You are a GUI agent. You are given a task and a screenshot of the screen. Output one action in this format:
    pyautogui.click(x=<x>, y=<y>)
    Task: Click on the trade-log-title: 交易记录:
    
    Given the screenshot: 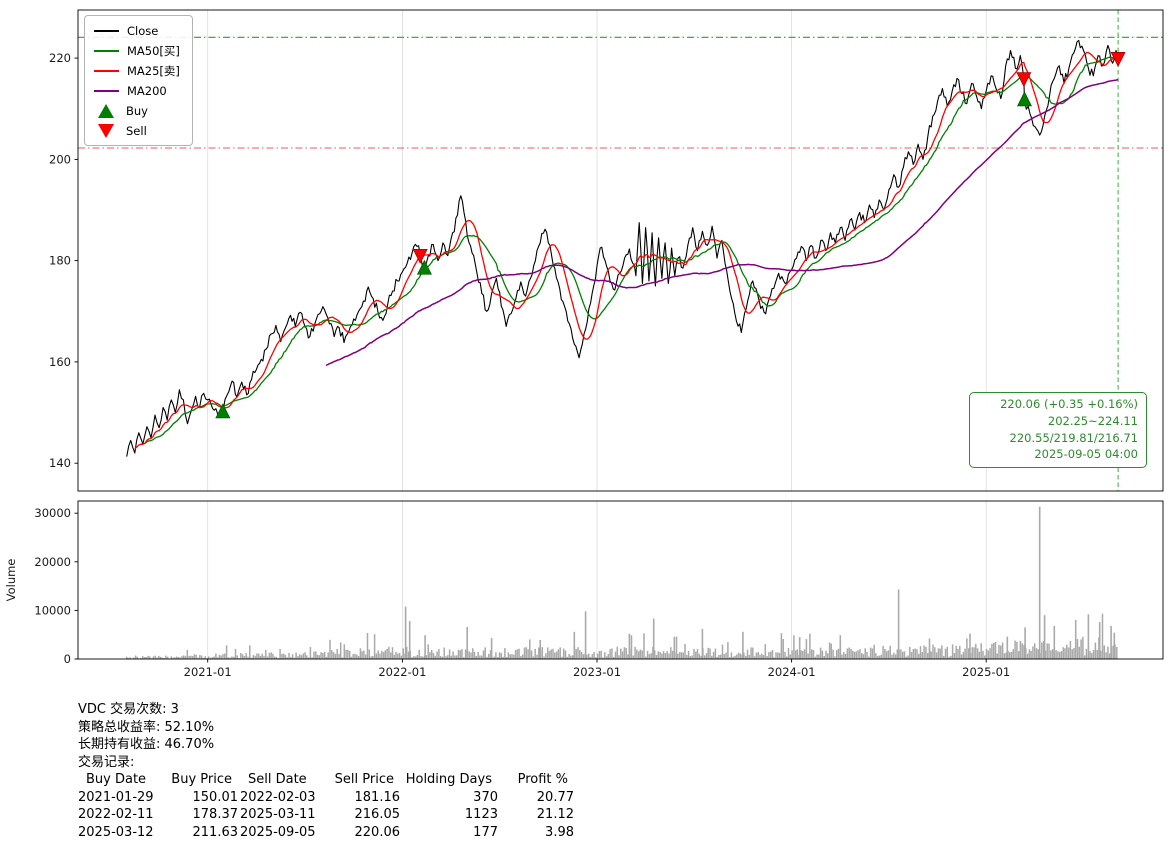 What is the action you would take?
    pyautogui.click(x=106, y=762)
    